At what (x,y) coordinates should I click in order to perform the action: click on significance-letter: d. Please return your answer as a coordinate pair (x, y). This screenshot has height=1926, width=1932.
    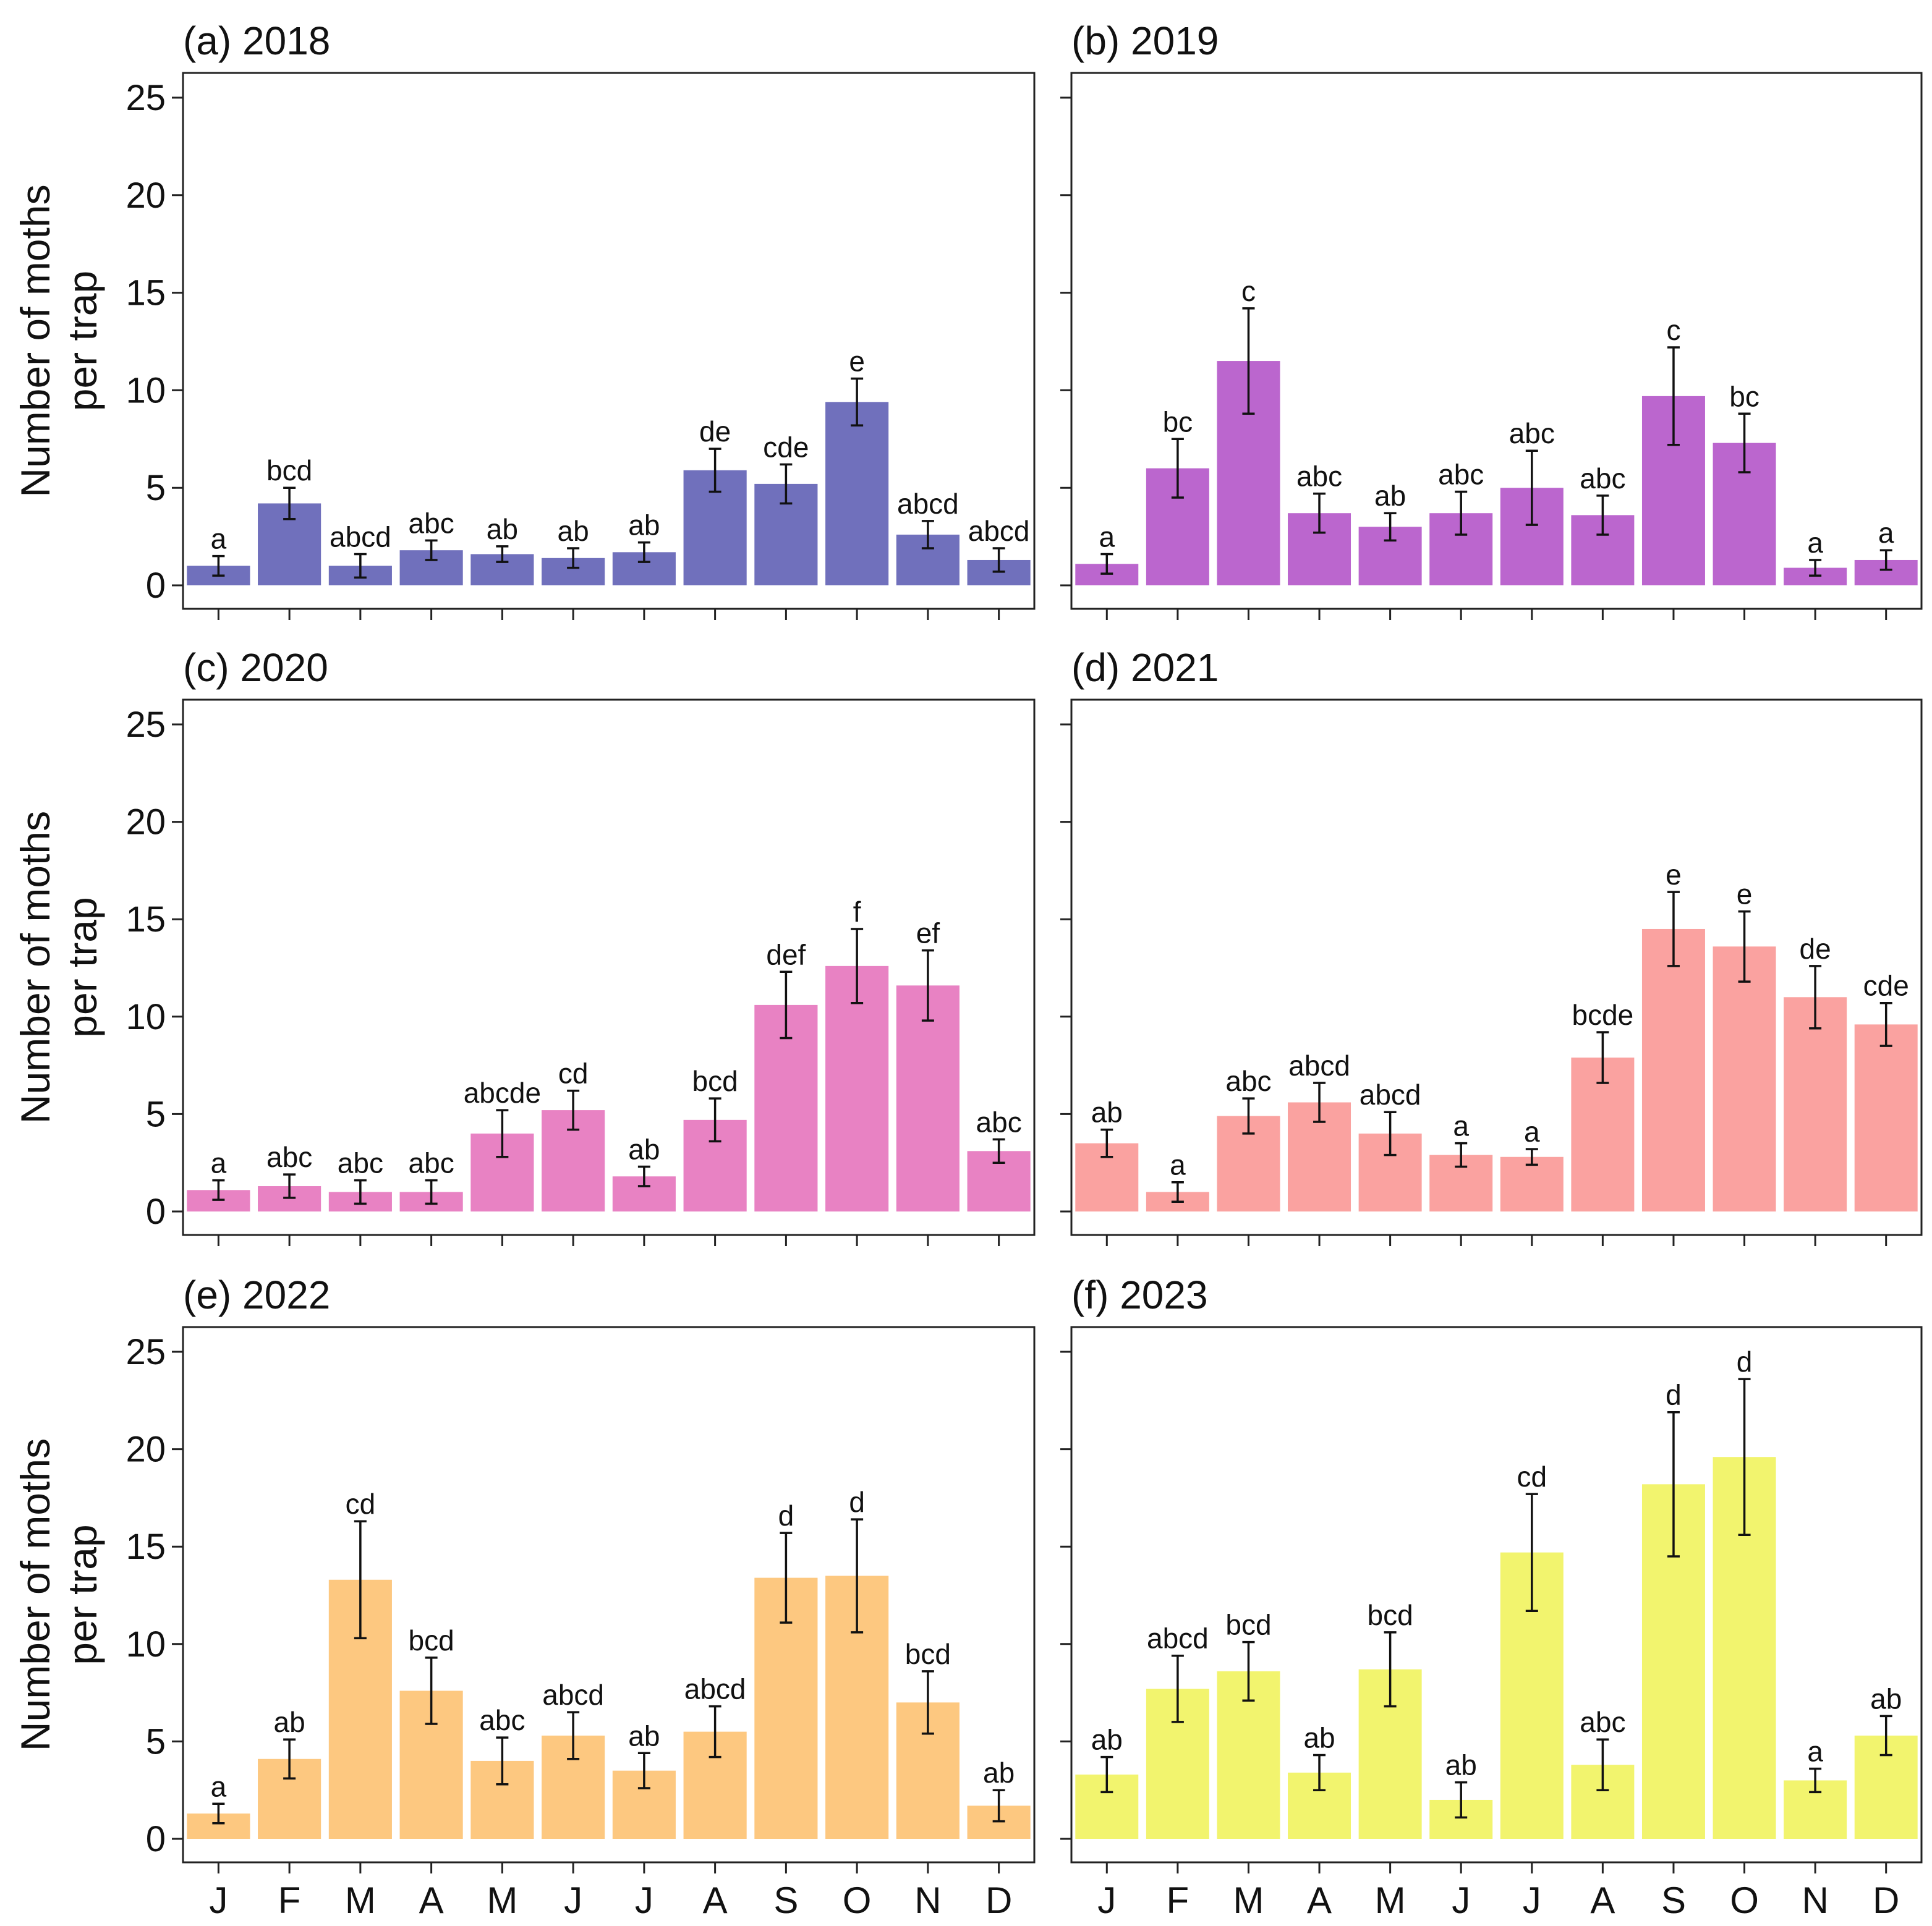
    Looking at the image, I should click on (1674, 1395).